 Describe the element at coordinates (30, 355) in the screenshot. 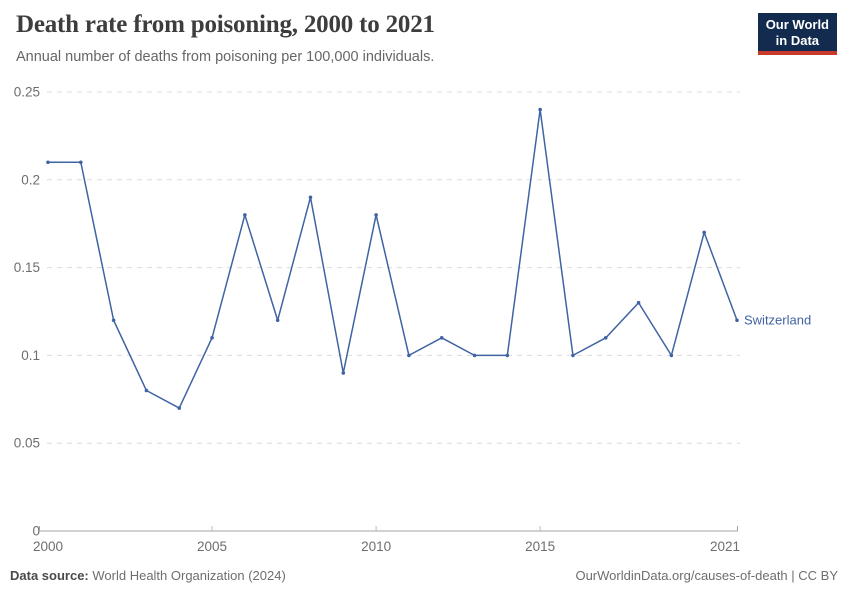

I see `y-tick-label: 0.1` at that location.